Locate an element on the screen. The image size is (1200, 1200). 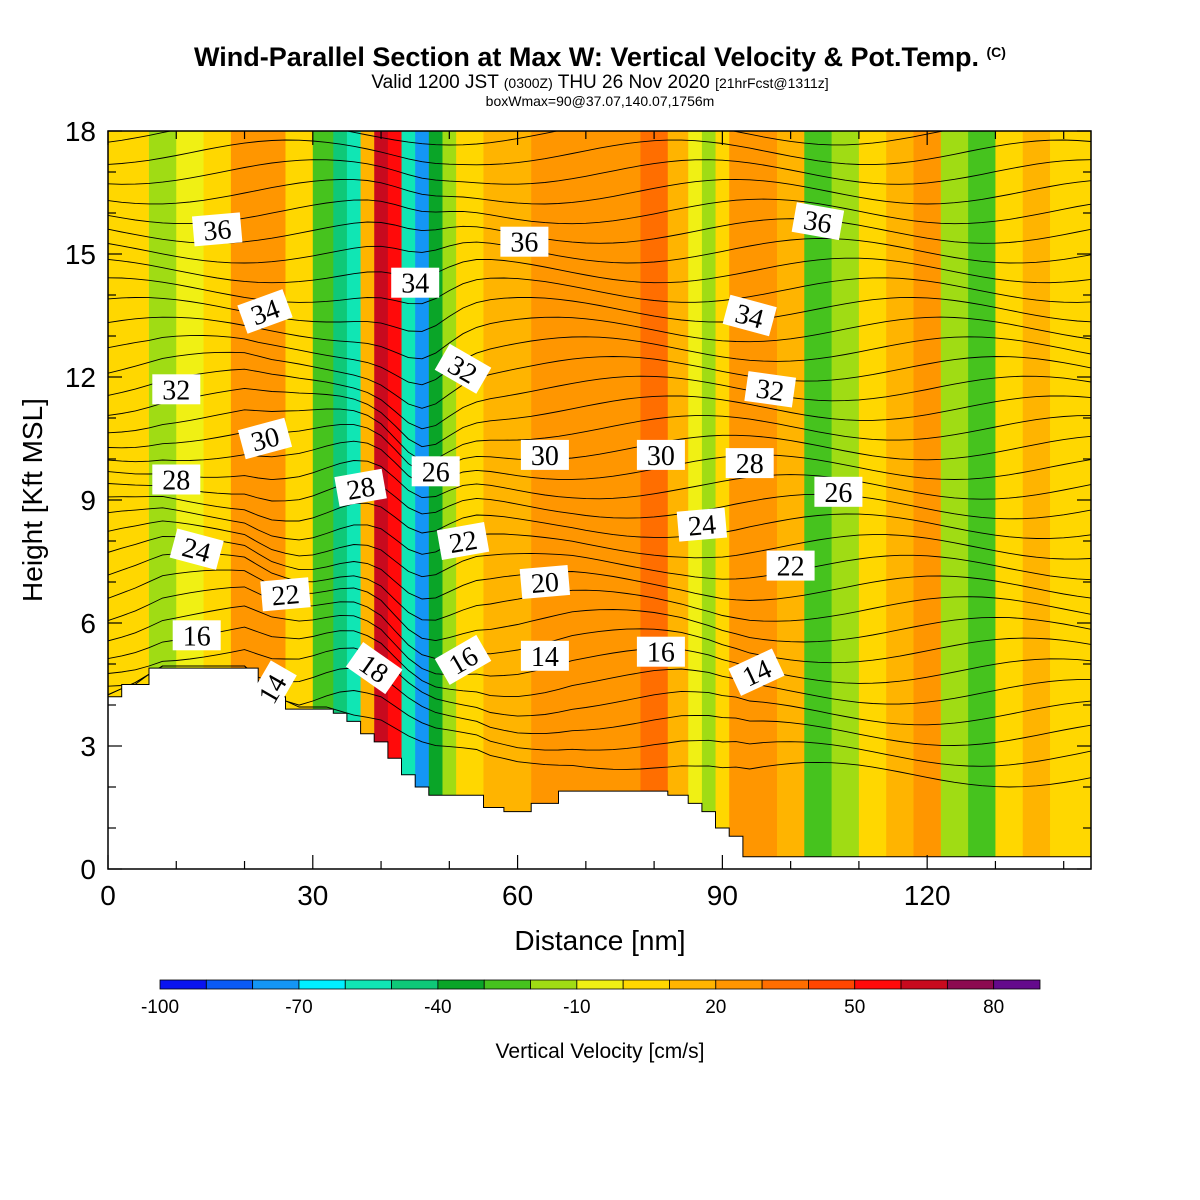
valid-time-utc: (0300Z) is located at coordinates (528, 83).